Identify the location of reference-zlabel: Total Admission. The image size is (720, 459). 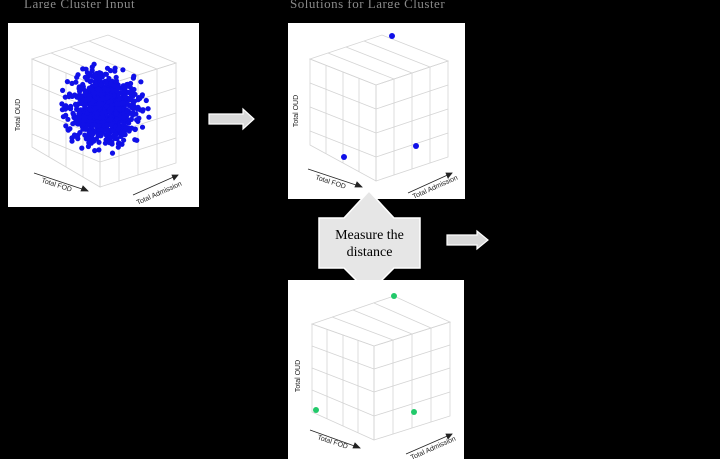
(433, 447).